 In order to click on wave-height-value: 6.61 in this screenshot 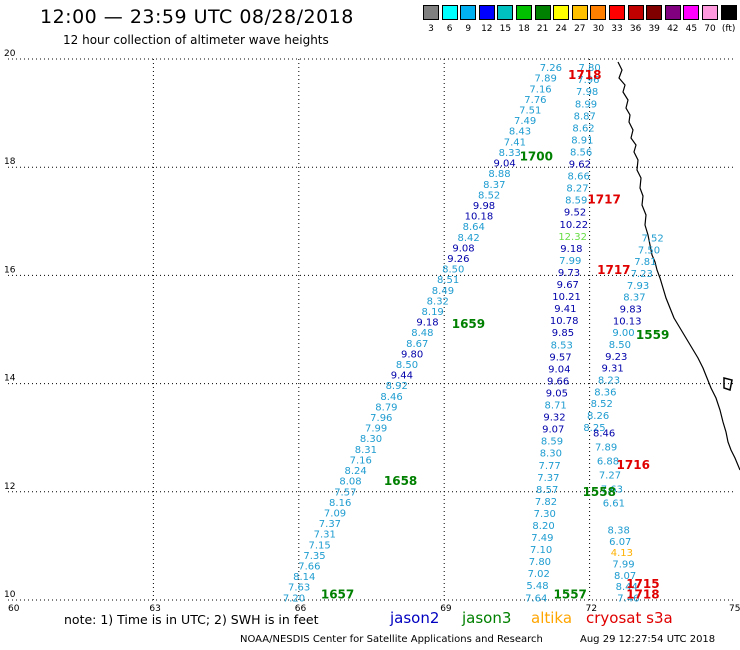, I will do `click(614, 504)`.